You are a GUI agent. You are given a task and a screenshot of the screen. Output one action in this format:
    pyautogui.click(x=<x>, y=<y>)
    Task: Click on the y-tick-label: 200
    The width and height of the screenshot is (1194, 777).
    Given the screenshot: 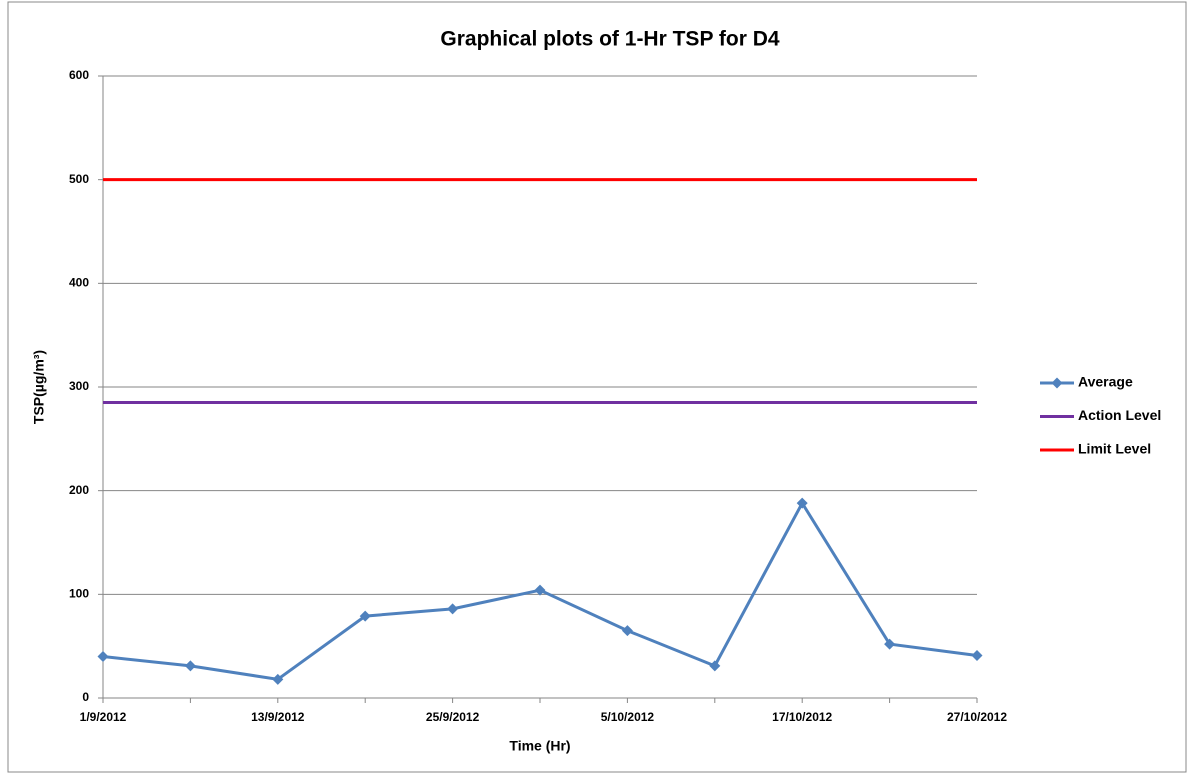 What is the action you would take?
    pyautogui.click(x=79, y=490)
    